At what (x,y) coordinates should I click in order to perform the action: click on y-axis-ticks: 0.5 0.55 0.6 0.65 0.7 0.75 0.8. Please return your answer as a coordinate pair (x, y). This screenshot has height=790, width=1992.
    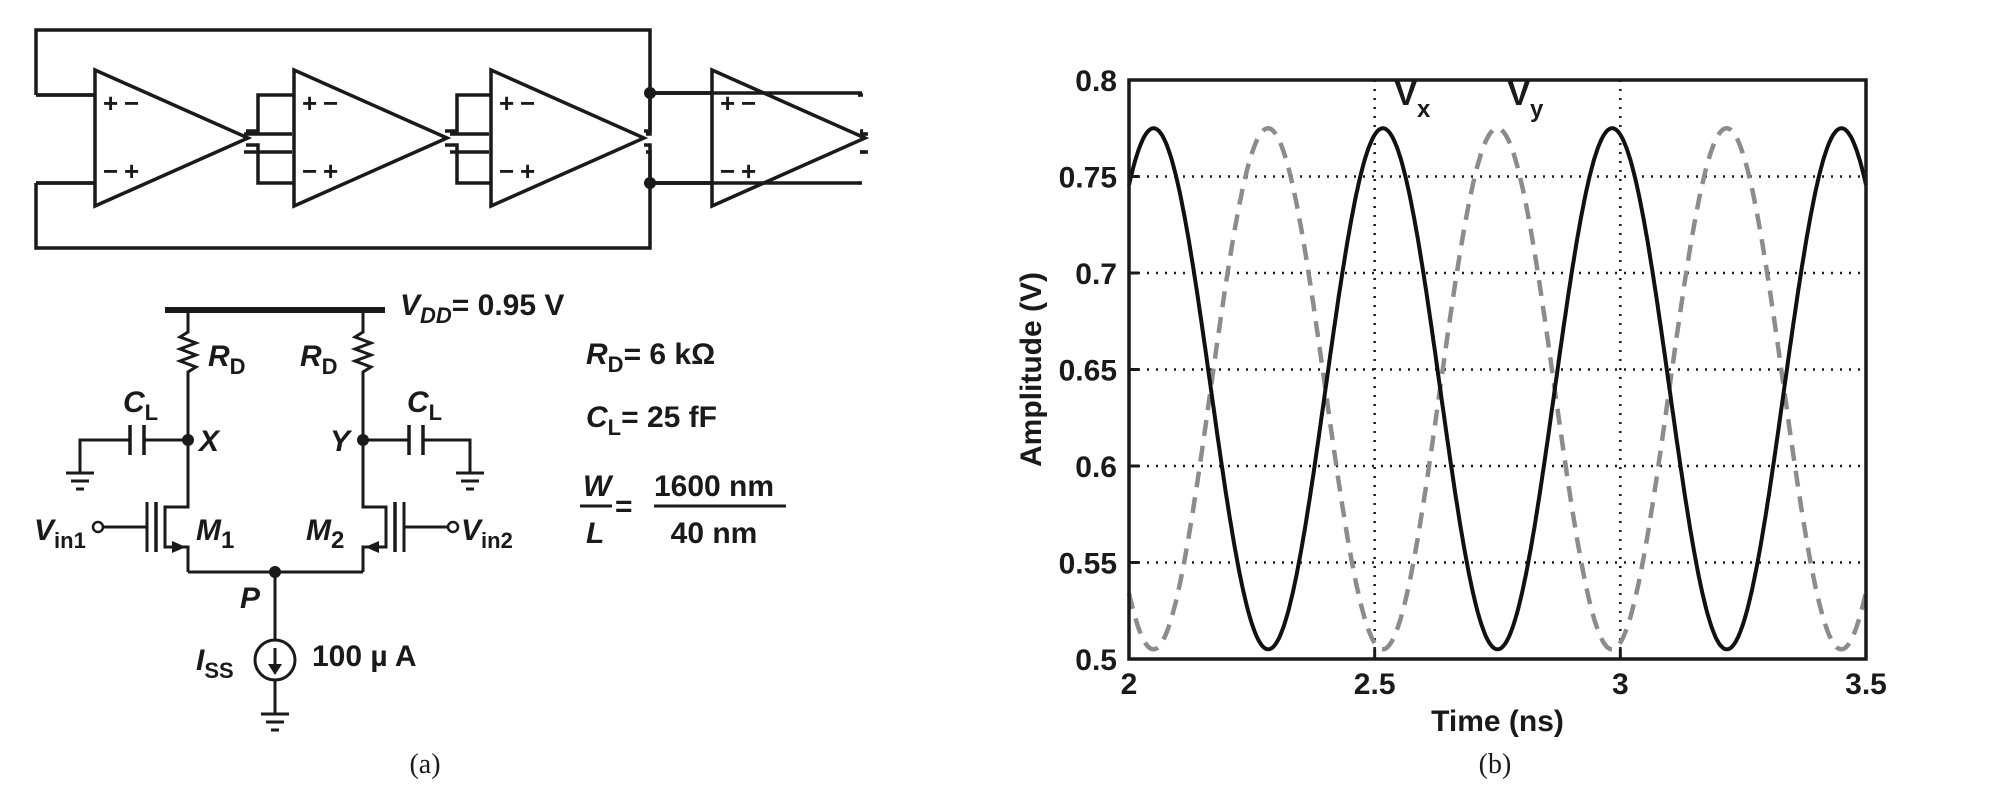
    Looking at the image, I should click on (1099, 371).